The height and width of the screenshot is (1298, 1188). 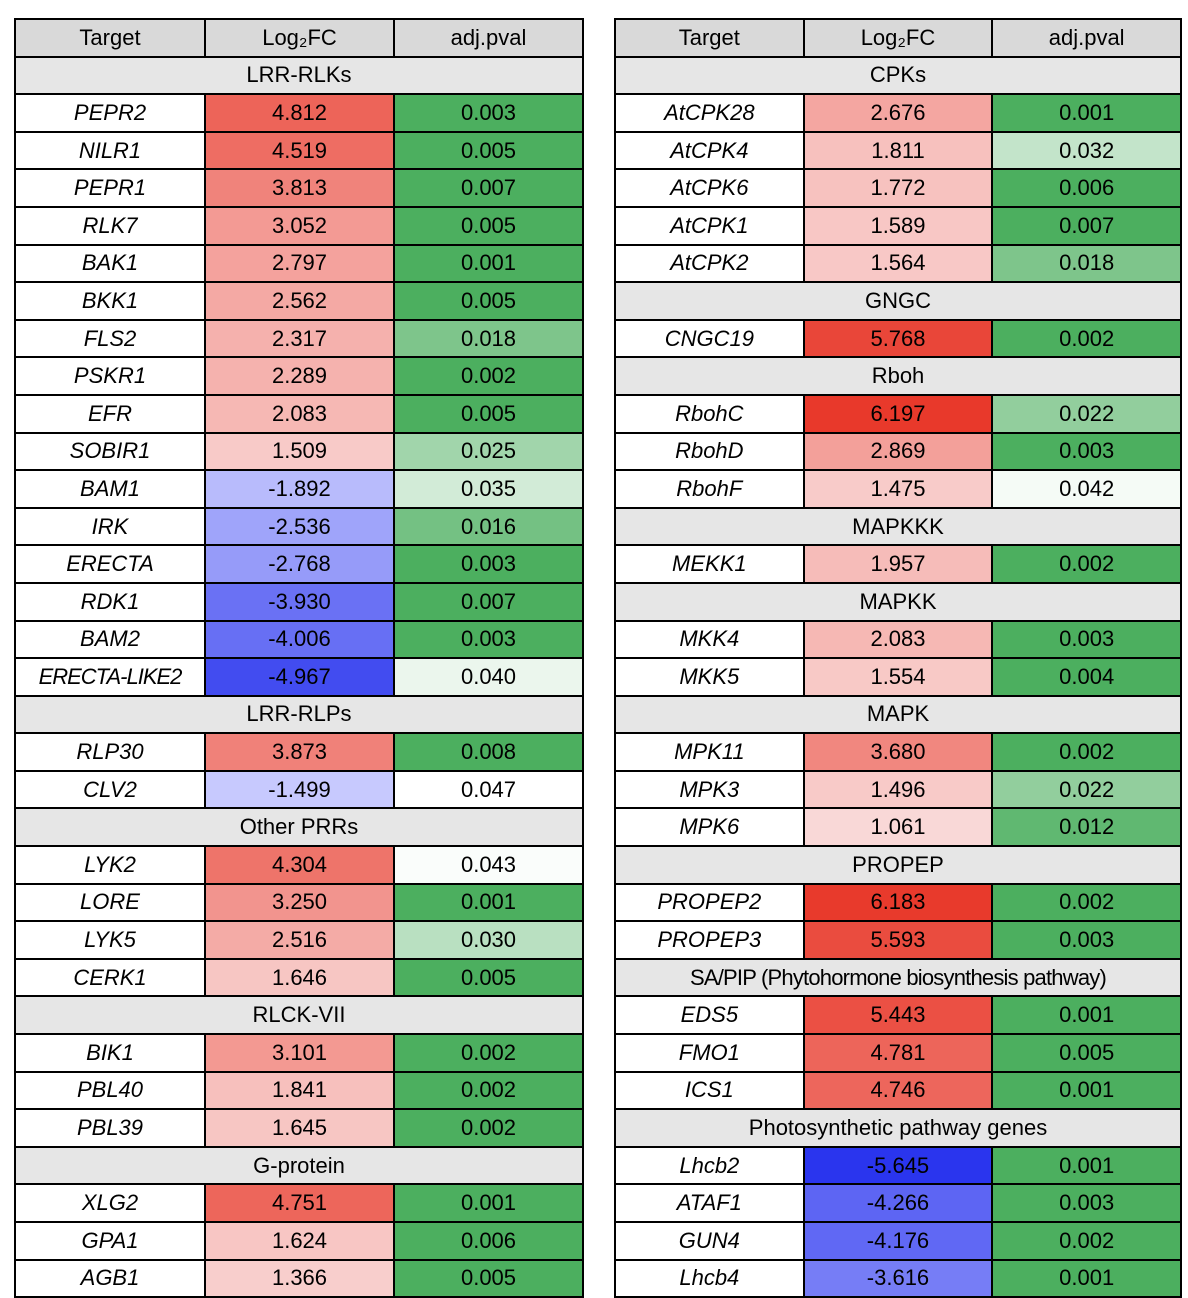 What do you see at coordinates (709, 1241) in the screenshot?
I see `target-cell: GUN4` at bounding box center [709, 1241].